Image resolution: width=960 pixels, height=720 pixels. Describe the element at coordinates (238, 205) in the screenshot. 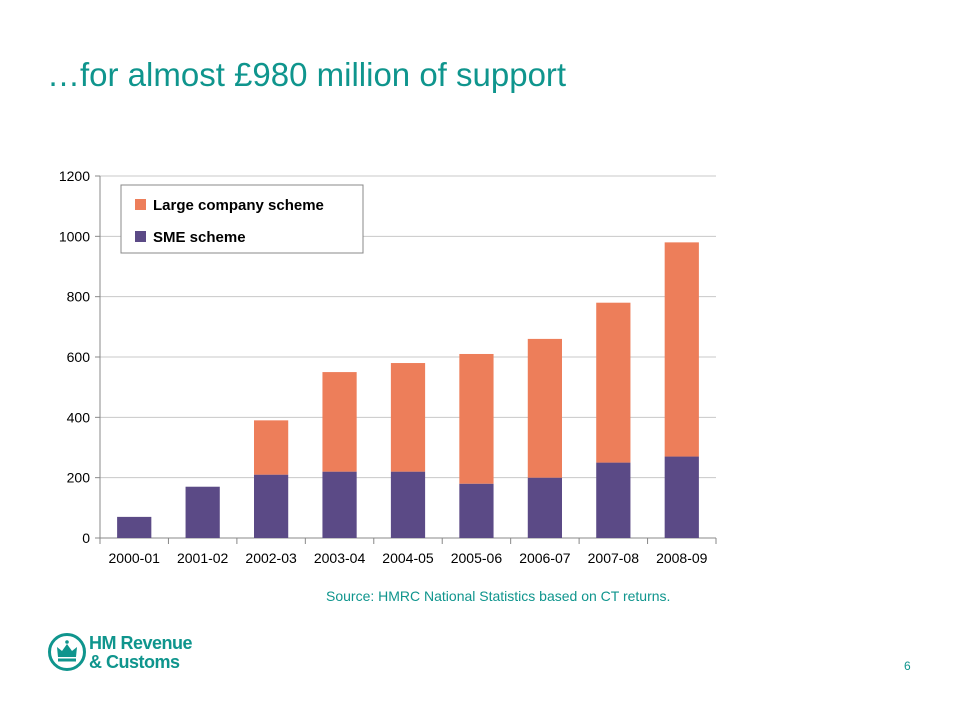

I see `legend-label: Large company scheme` at that location.